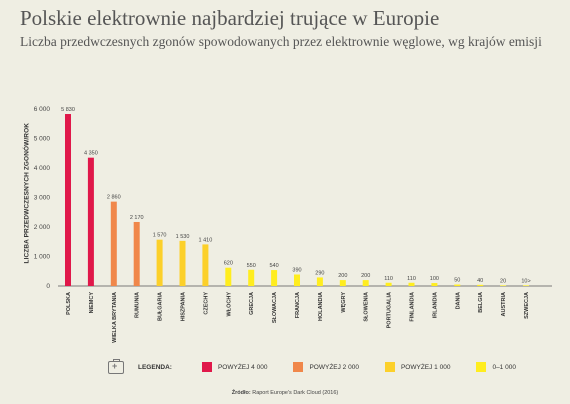  I want to click on data-label: 290, so click(319, 273).